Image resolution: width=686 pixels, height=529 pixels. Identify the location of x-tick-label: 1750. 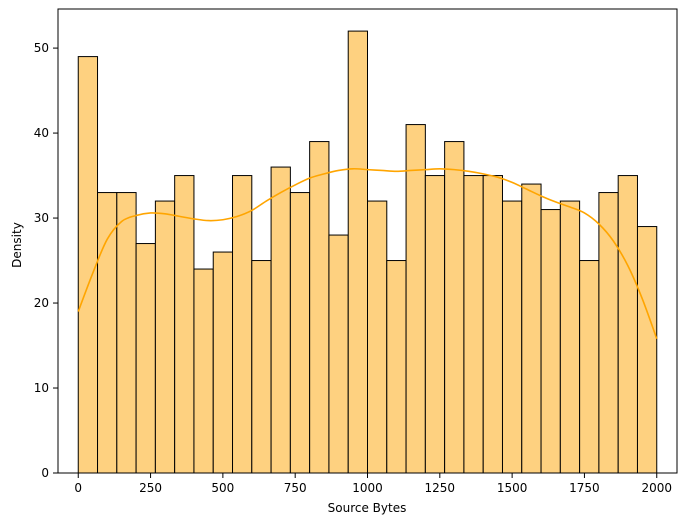
(584, 488).